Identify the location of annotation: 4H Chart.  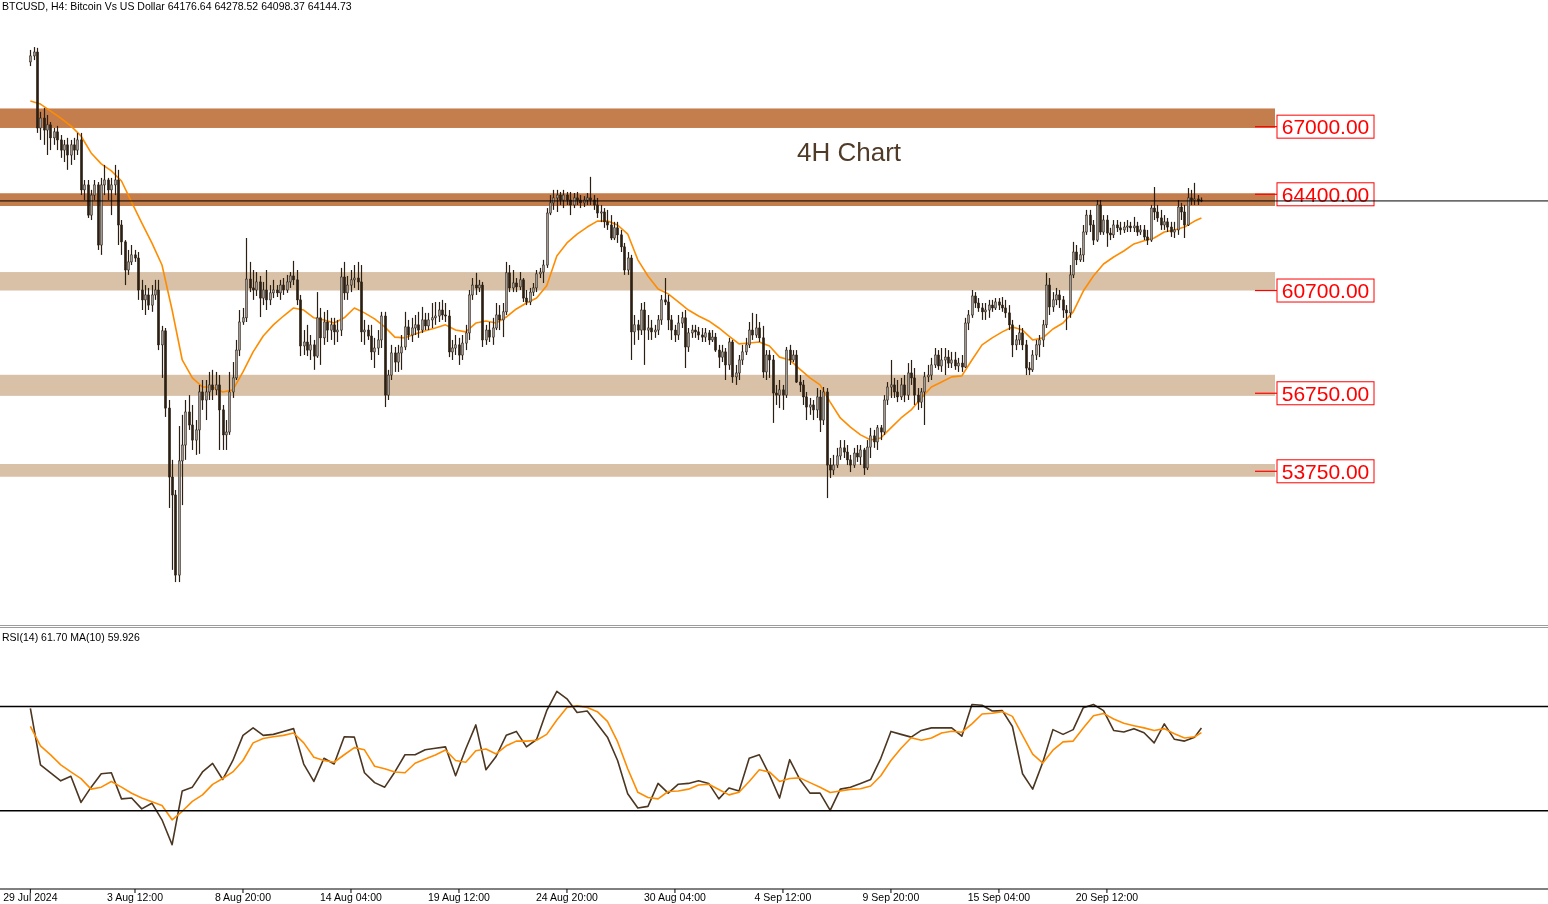
(849, 152).